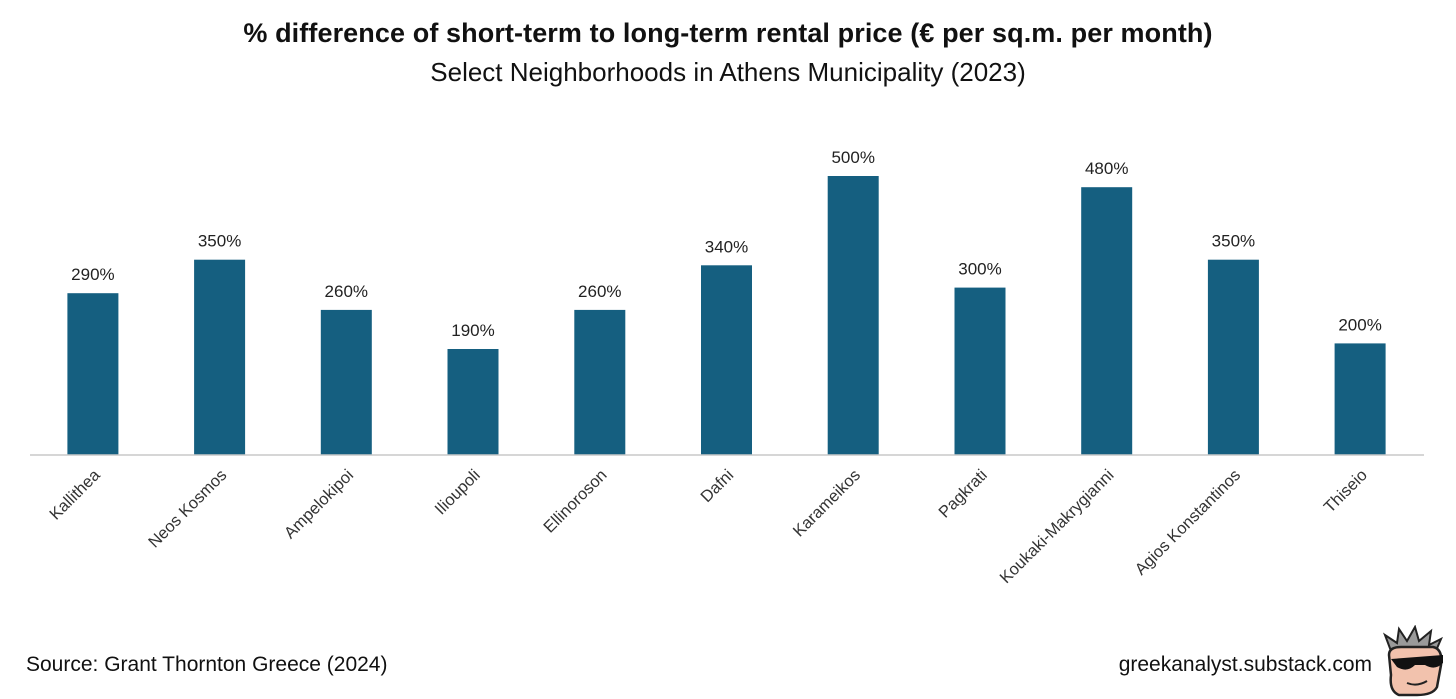 The image size is (1456, 699). I want to click on bar-thiseio, so click(1360, 399).